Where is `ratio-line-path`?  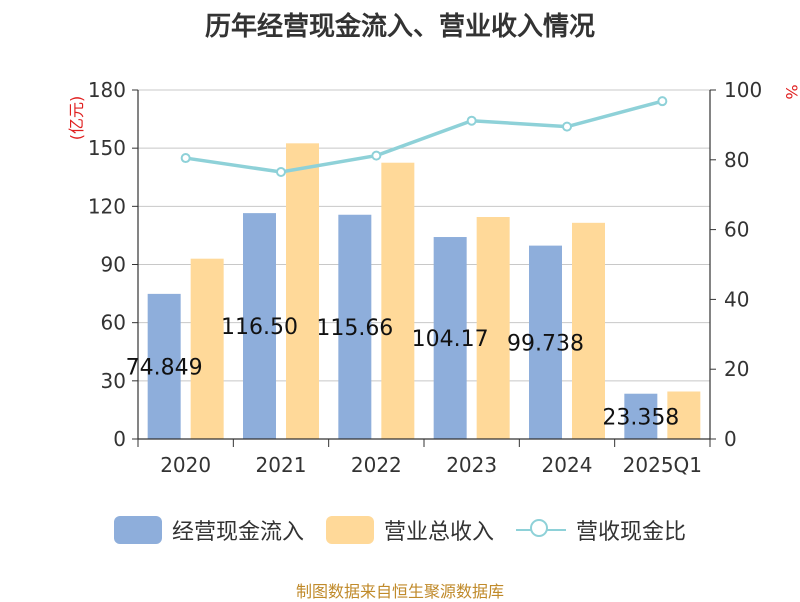 ratio-line-path is located at coordinates (424, 136).